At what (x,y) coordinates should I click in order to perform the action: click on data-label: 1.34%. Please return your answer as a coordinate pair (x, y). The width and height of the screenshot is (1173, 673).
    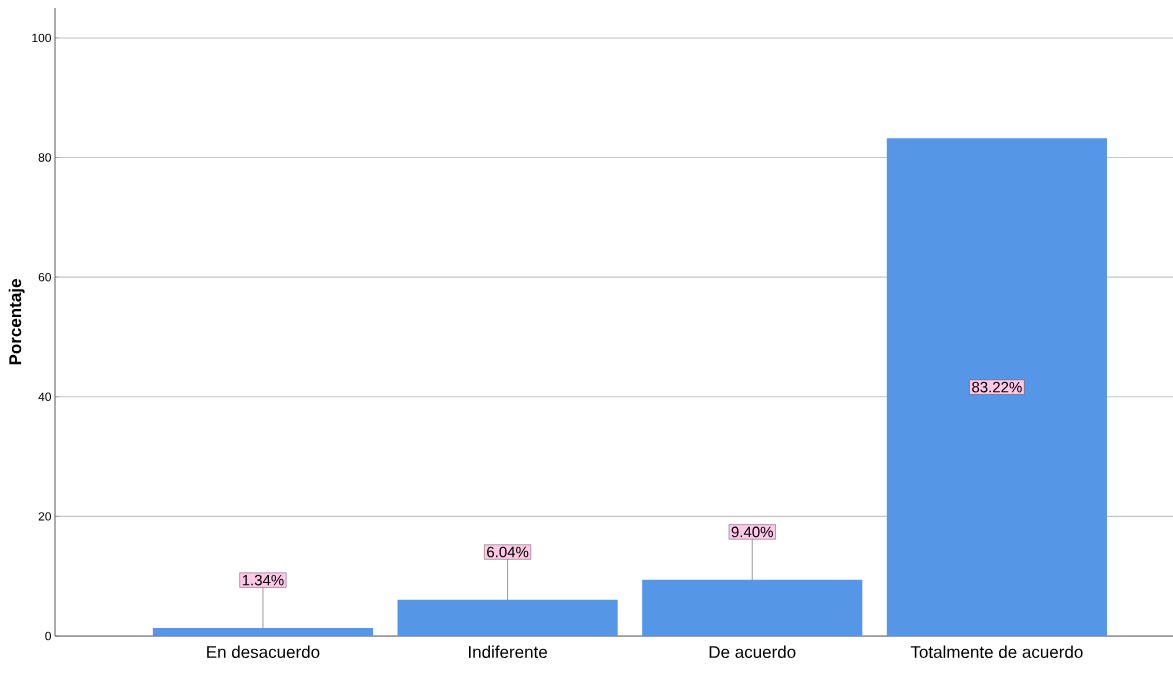
    Looking at the image, I should click on (263, 580).